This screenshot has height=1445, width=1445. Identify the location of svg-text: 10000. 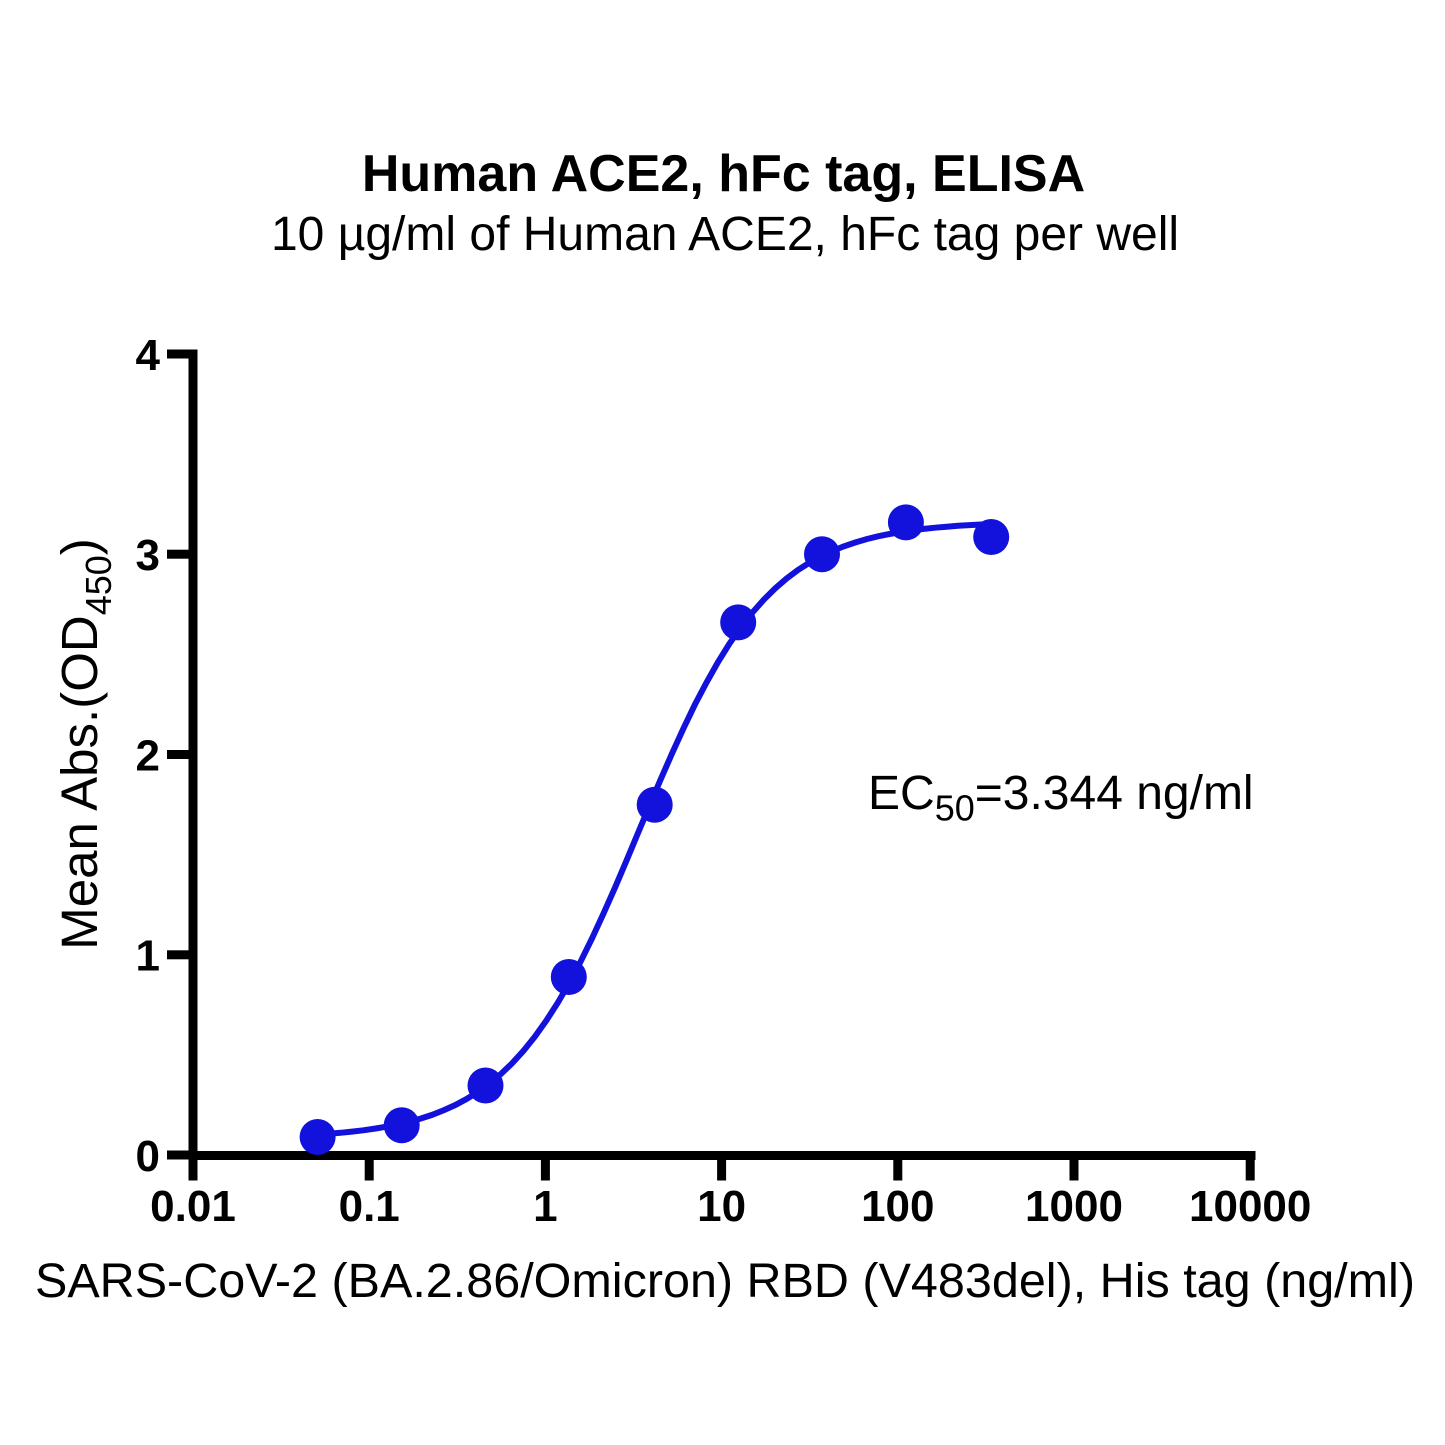
(1250, 1206).